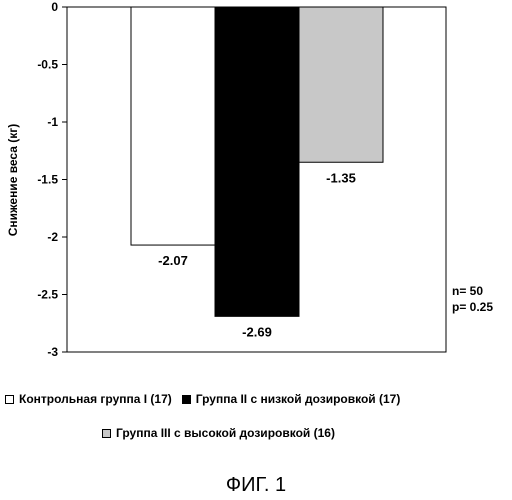 Image resolution: width=512 pixels, height=500 pixels. I want to click on y-tick-label: -3, so click(52, 352).